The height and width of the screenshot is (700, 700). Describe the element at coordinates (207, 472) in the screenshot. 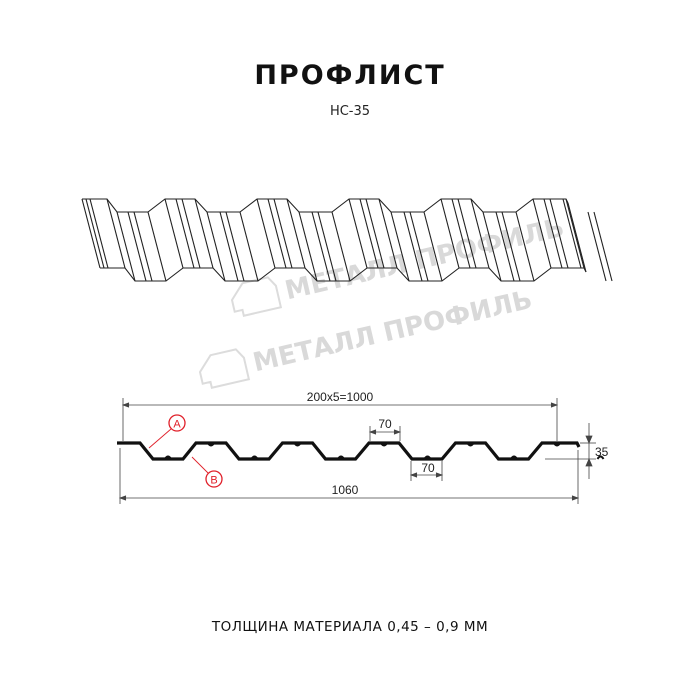

I see `marker-b: B` at that location.